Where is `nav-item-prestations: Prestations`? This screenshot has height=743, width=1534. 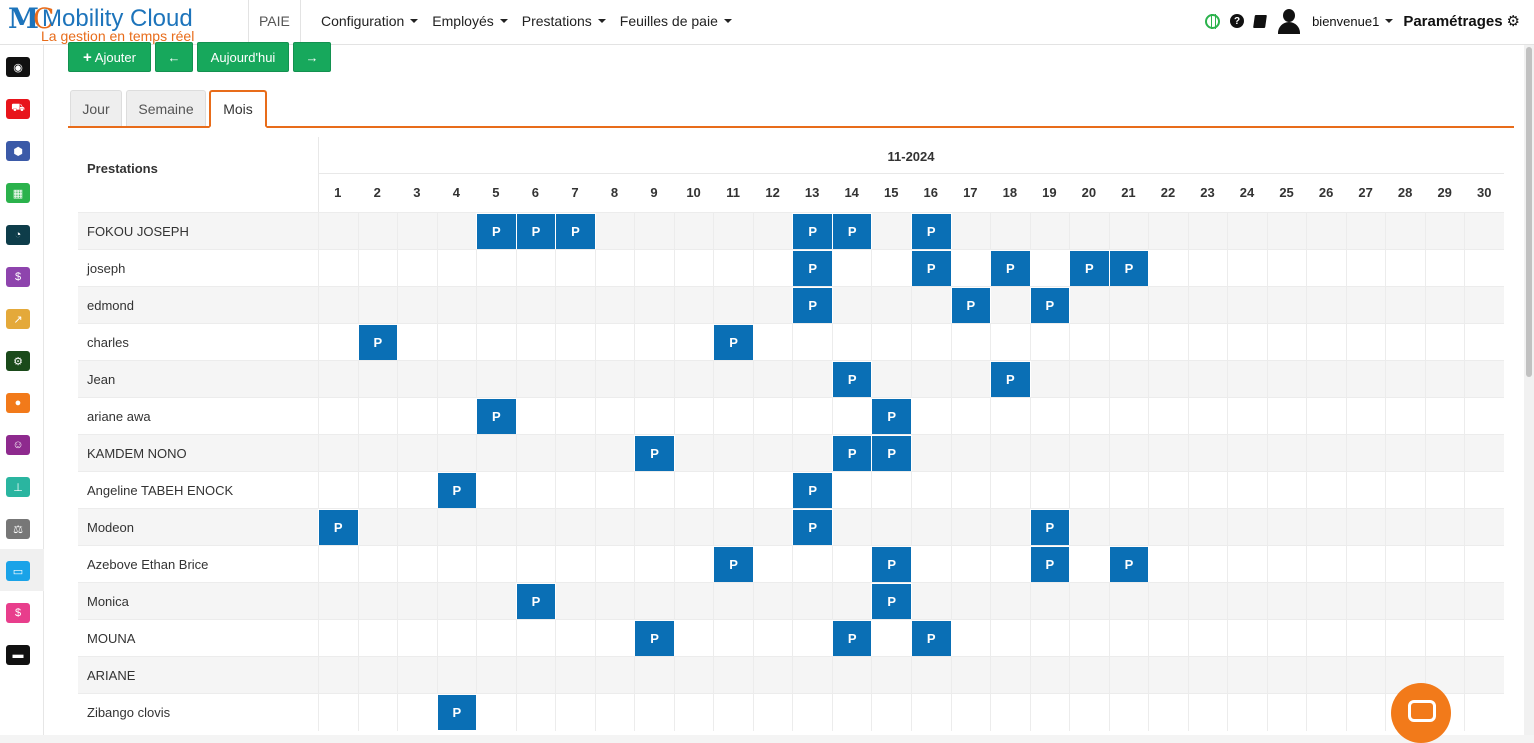 nav-item-prestations: Prestations is located at coordinates (564, 21).